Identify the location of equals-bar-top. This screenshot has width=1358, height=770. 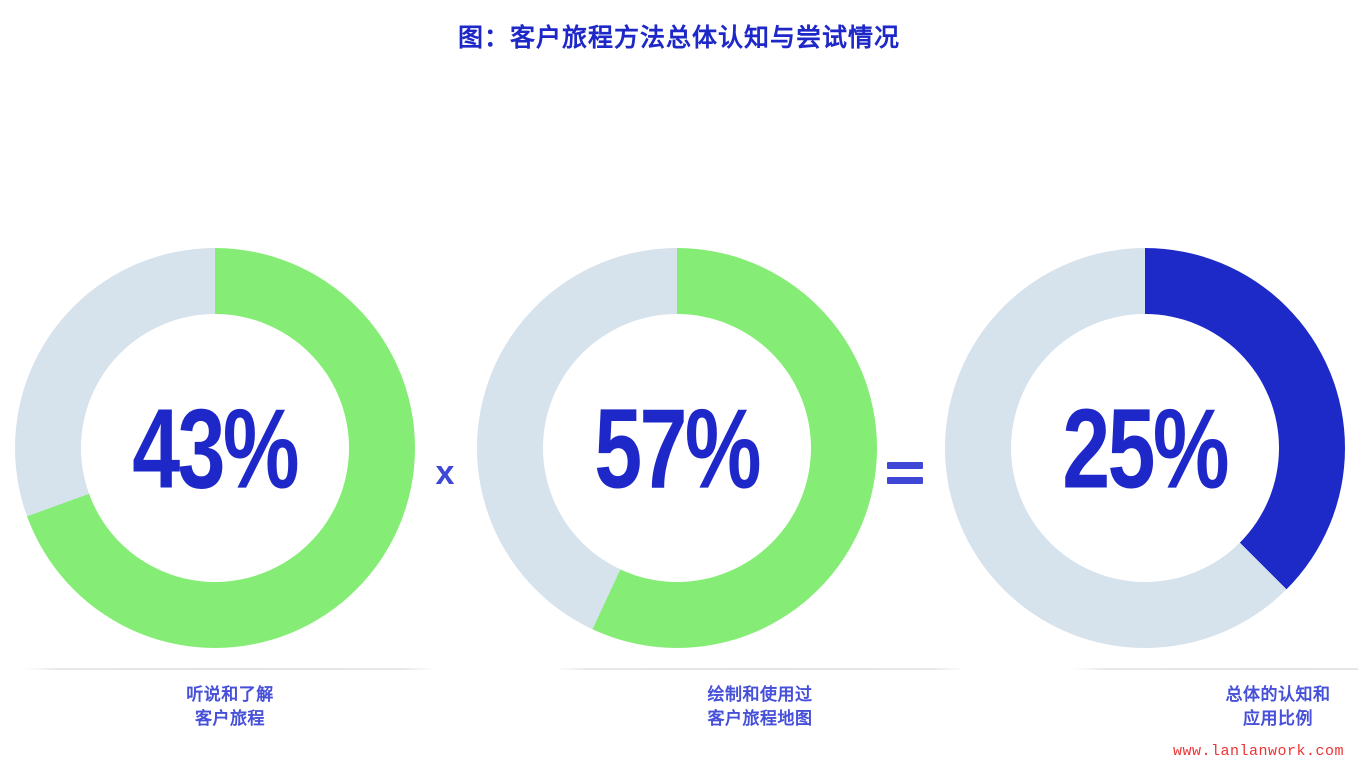
(905, 465).